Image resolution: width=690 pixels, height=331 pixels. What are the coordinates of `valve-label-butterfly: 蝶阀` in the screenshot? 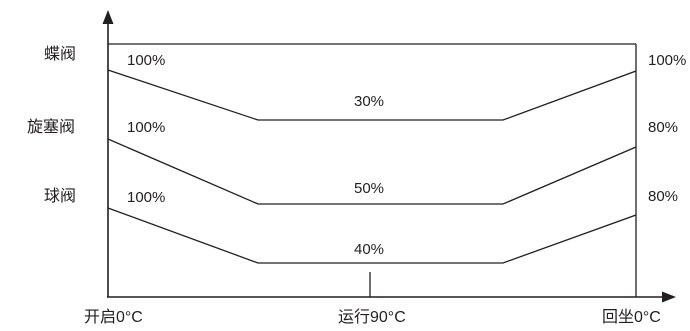 It's located at (60, 54).